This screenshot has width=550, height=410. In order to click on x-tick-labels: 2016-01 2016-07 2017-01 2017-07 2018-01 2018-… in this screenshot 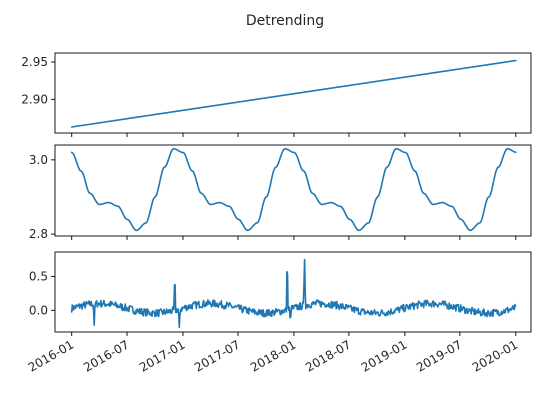, I will do `click(273, 355)`.